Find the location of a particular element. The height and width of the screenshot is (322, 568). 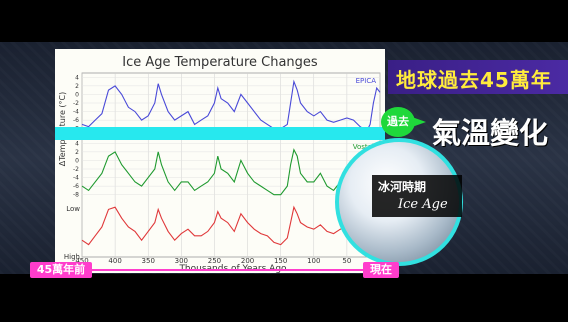

x-tick-label: 200 is located at coordinates (247, 261).